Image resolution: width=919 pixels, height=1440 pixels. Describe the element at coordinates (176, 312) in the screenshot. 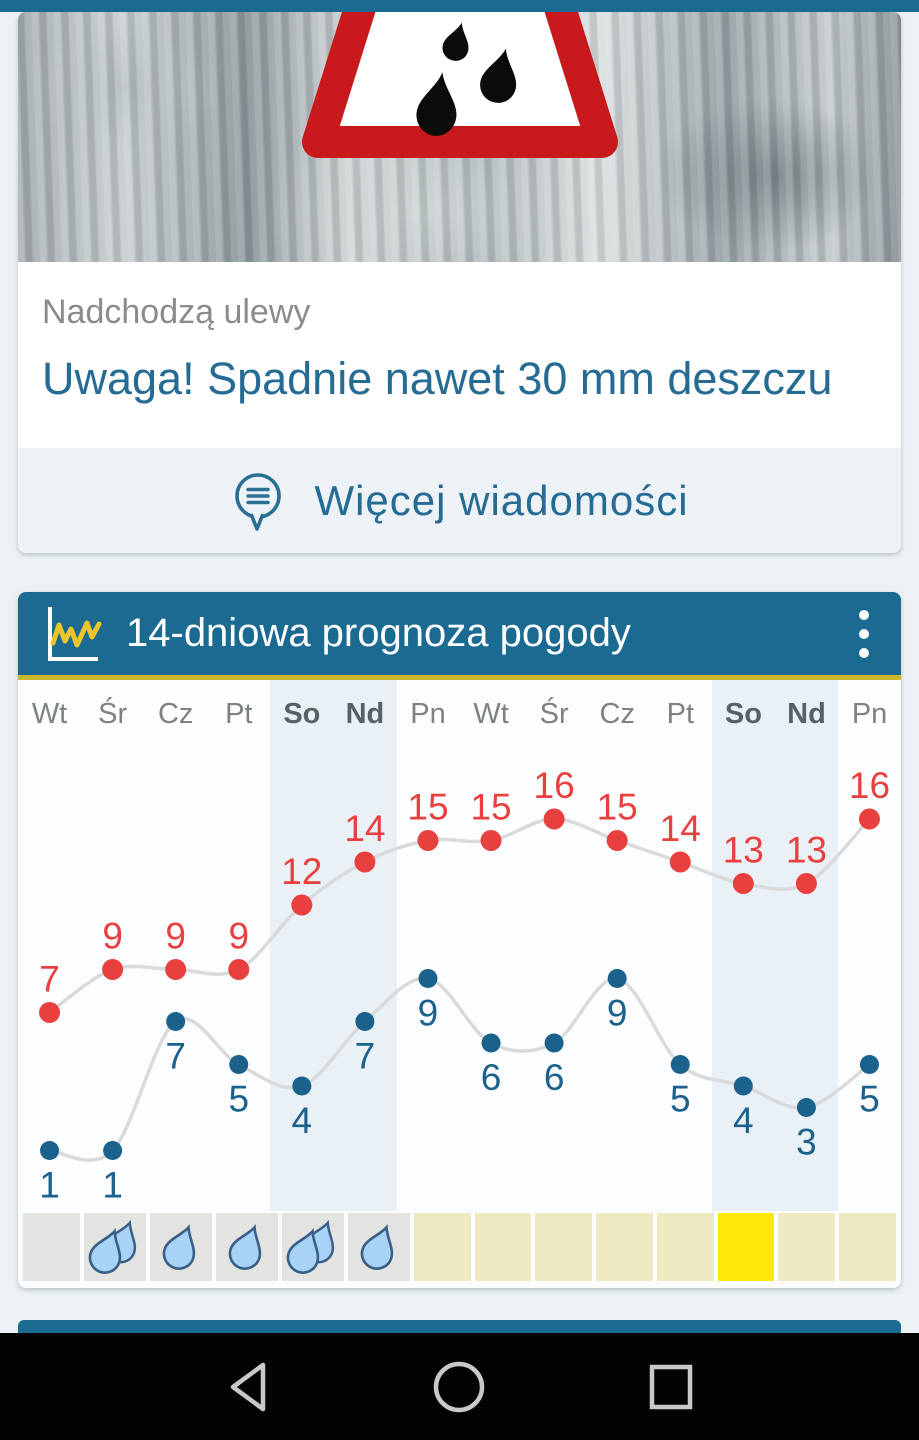

I see `article-kicker: Nadchodzą ulewy` at that location.